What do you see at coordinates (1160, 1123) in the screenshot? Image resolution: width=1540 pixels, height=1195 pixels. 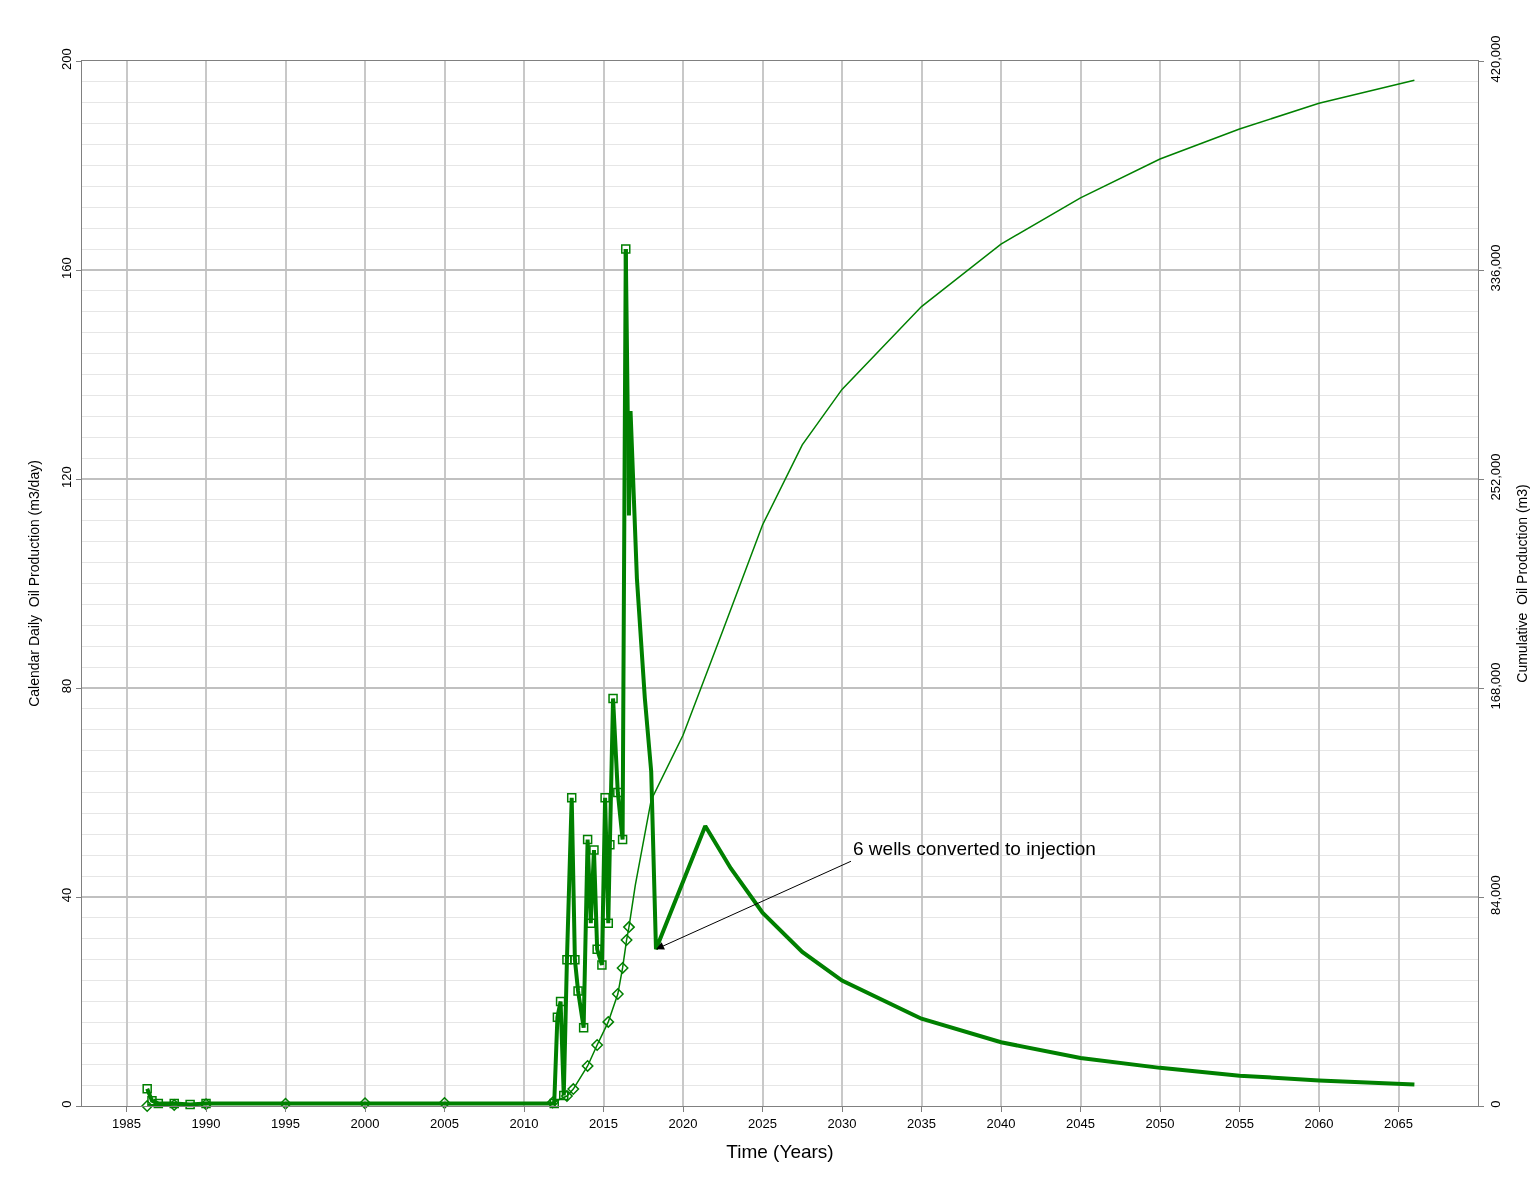 I see `x-tick-label: 2050` at bounding box center [1160, 1123].